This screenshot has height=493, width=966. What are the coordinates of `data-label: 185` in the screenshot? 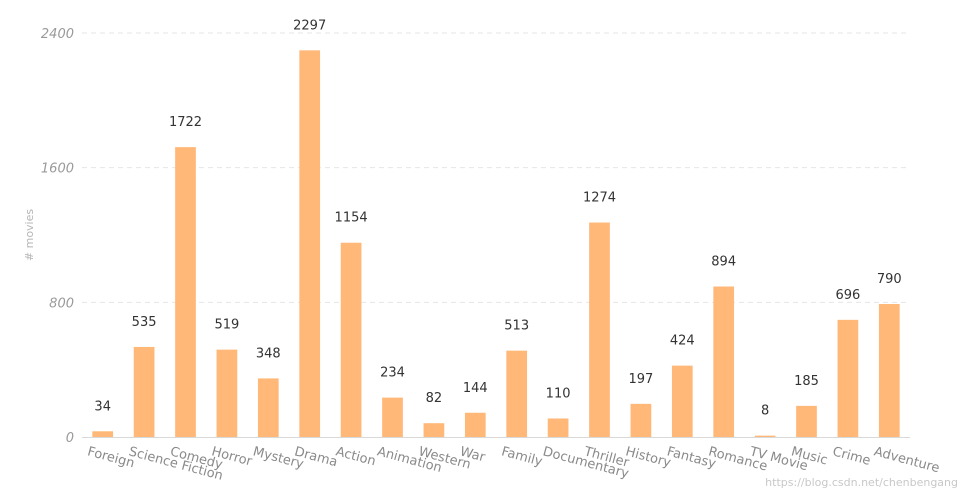 It's located at (806, 381).